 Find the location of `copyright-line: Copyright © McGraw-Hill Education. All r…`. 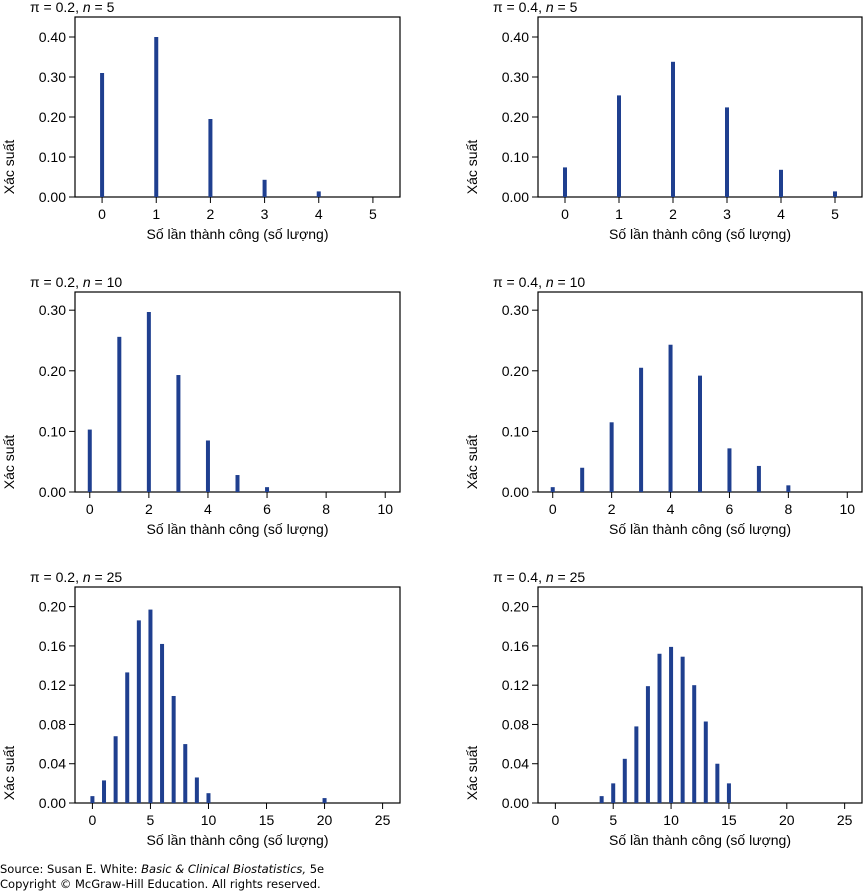

copyright-line: Copyright © McGraw-Hill Education. All r… is located at coordinates (160, 884).